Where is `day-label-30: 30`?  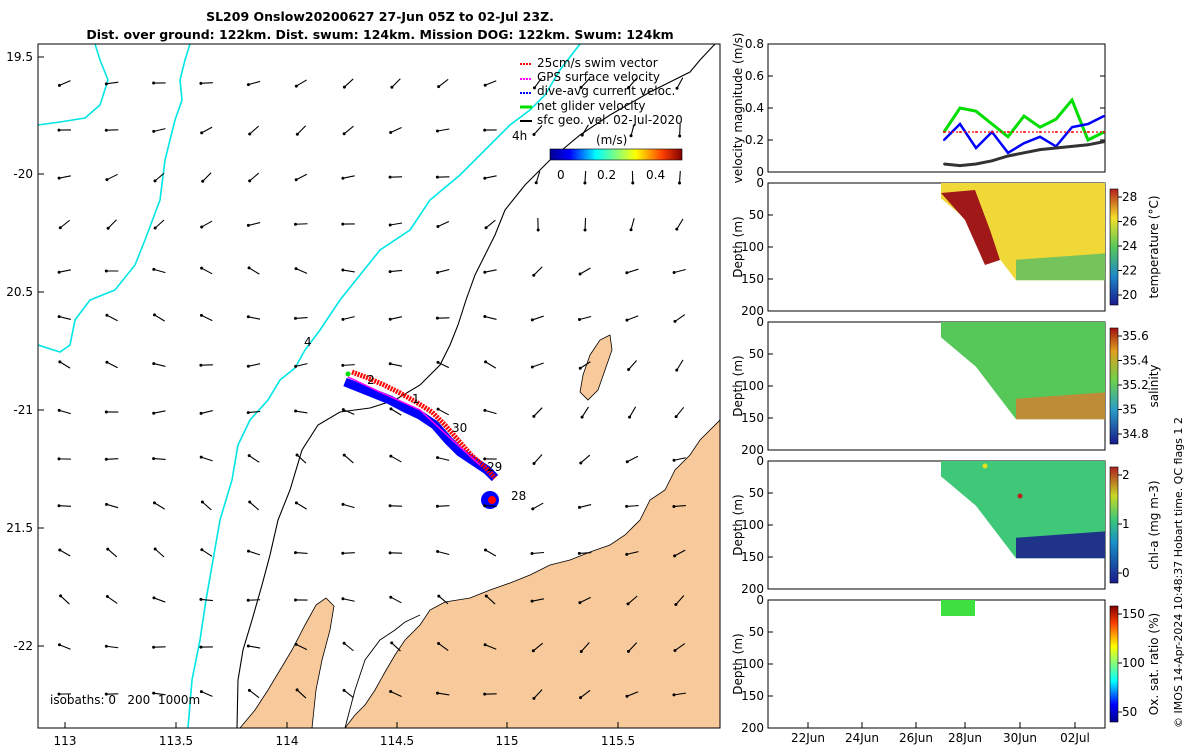 day-label-30: 30 is located at coordinates (459, 428).